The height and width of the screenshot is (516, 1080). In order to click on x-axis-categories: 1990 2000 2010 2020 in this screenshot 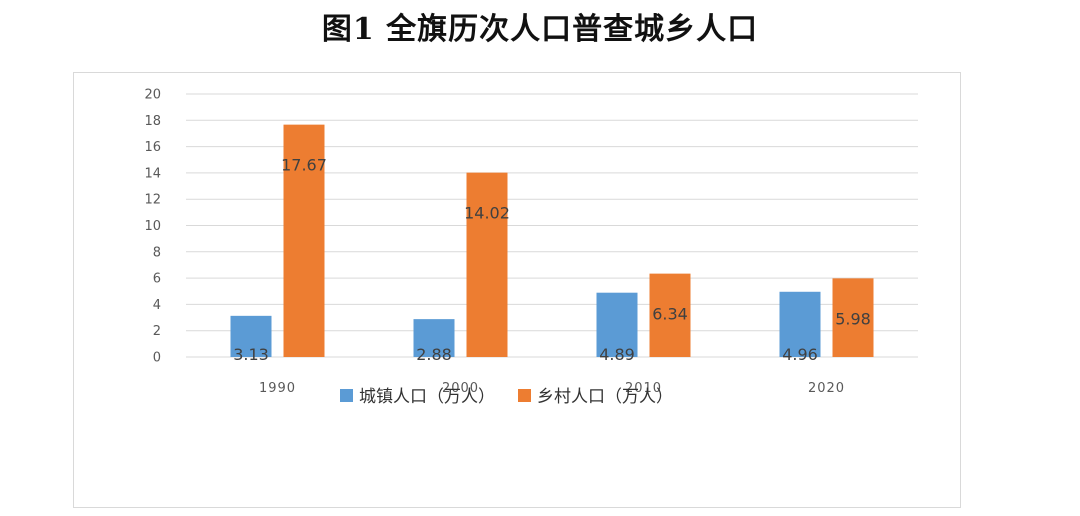, I will do `click(552, 388)`.